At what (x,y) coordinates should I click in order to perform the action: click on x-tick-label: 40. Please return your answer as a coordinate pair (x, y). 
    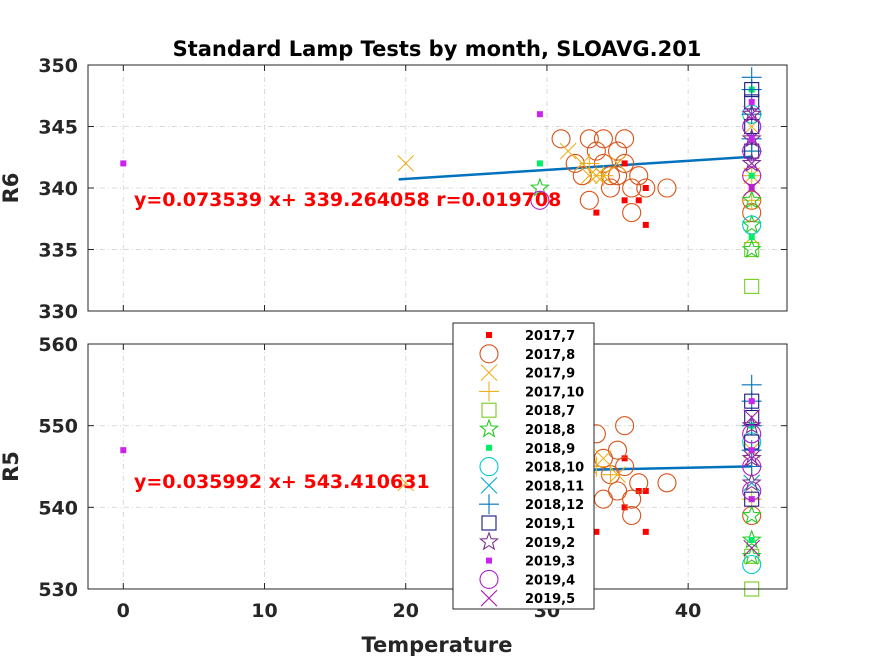
    Looking at the image, I should click on (688, 611).